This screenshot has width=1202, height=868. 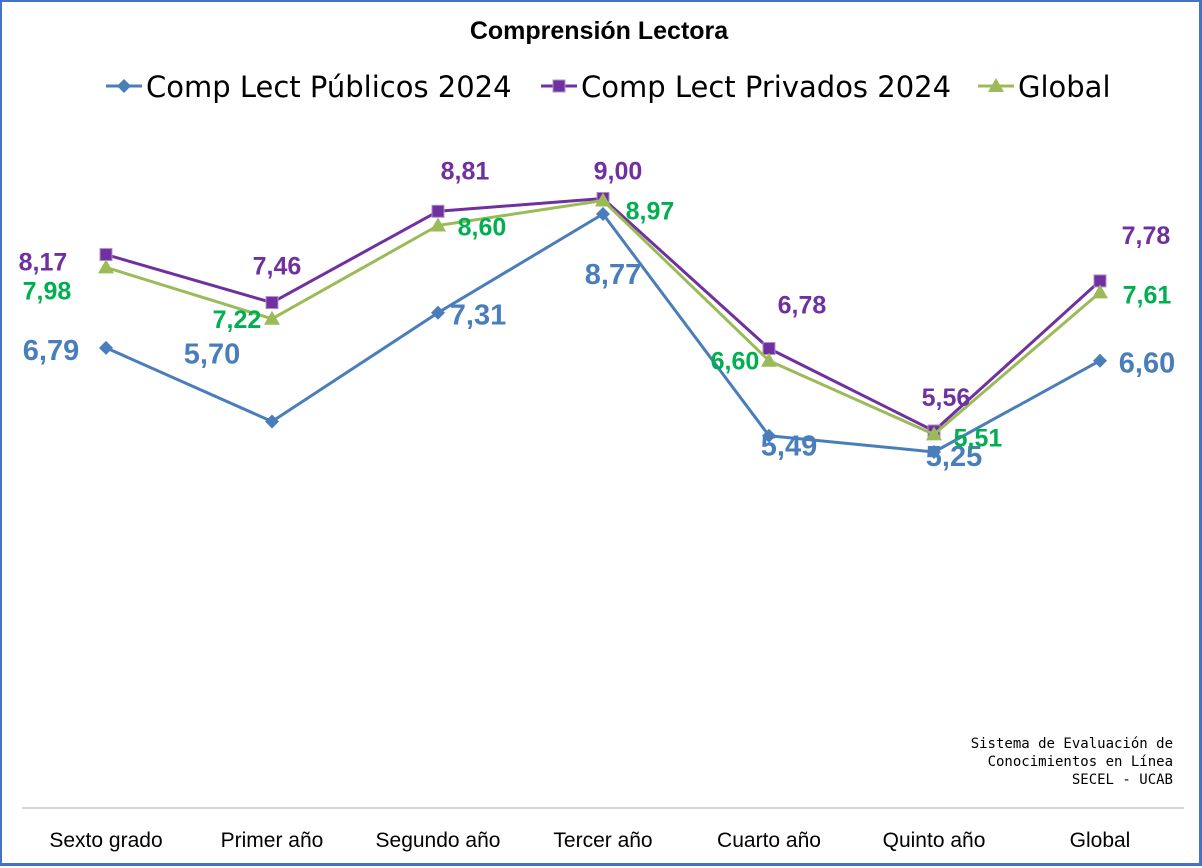 What do you see at coordinates (277, 267) in the screenshot?
I see `data-label: 7,46` at bounding box center [277, 267].